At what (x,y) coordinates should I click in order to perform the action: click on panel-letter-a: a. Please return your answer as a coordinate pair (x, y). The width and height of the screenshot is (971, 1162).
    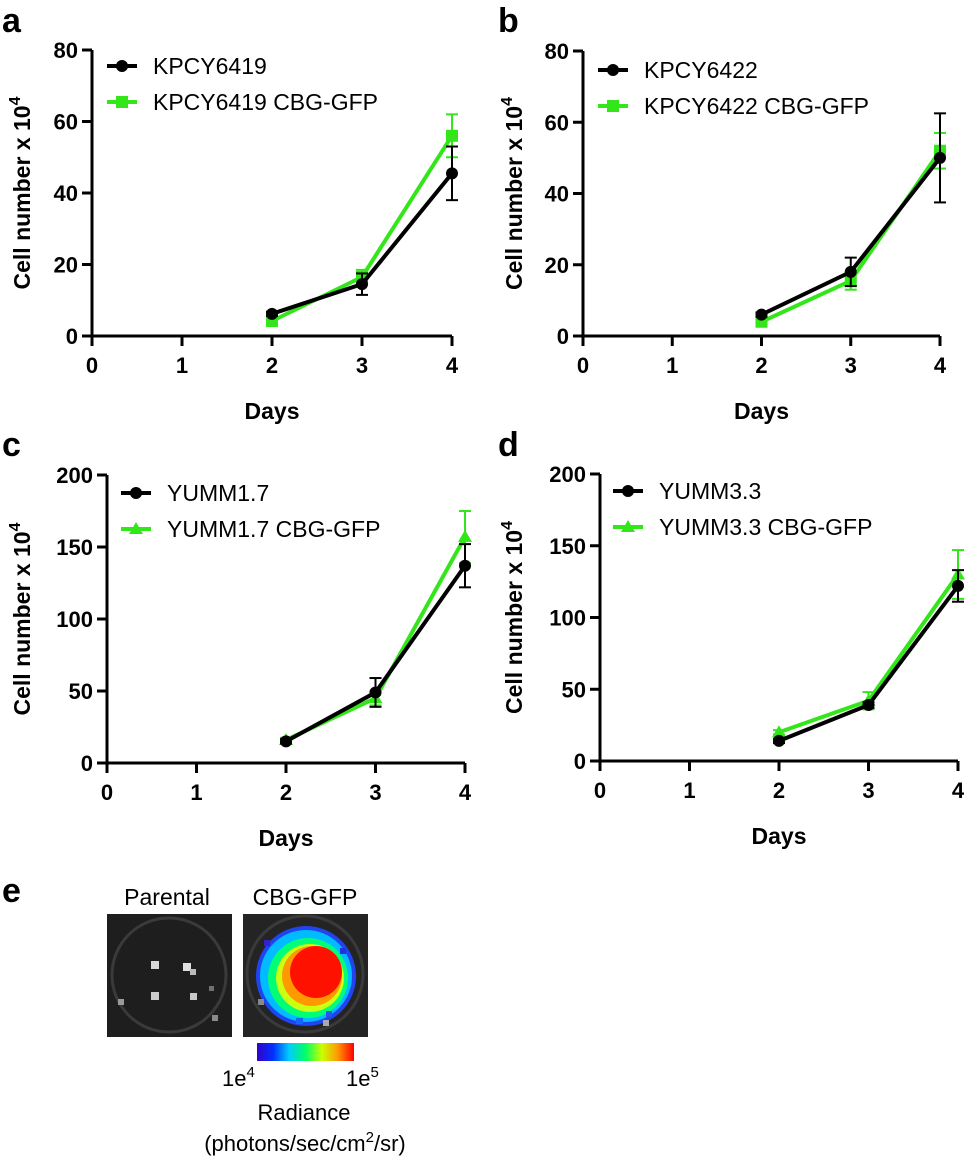
    Looking at the image, I should click on (12, 21).